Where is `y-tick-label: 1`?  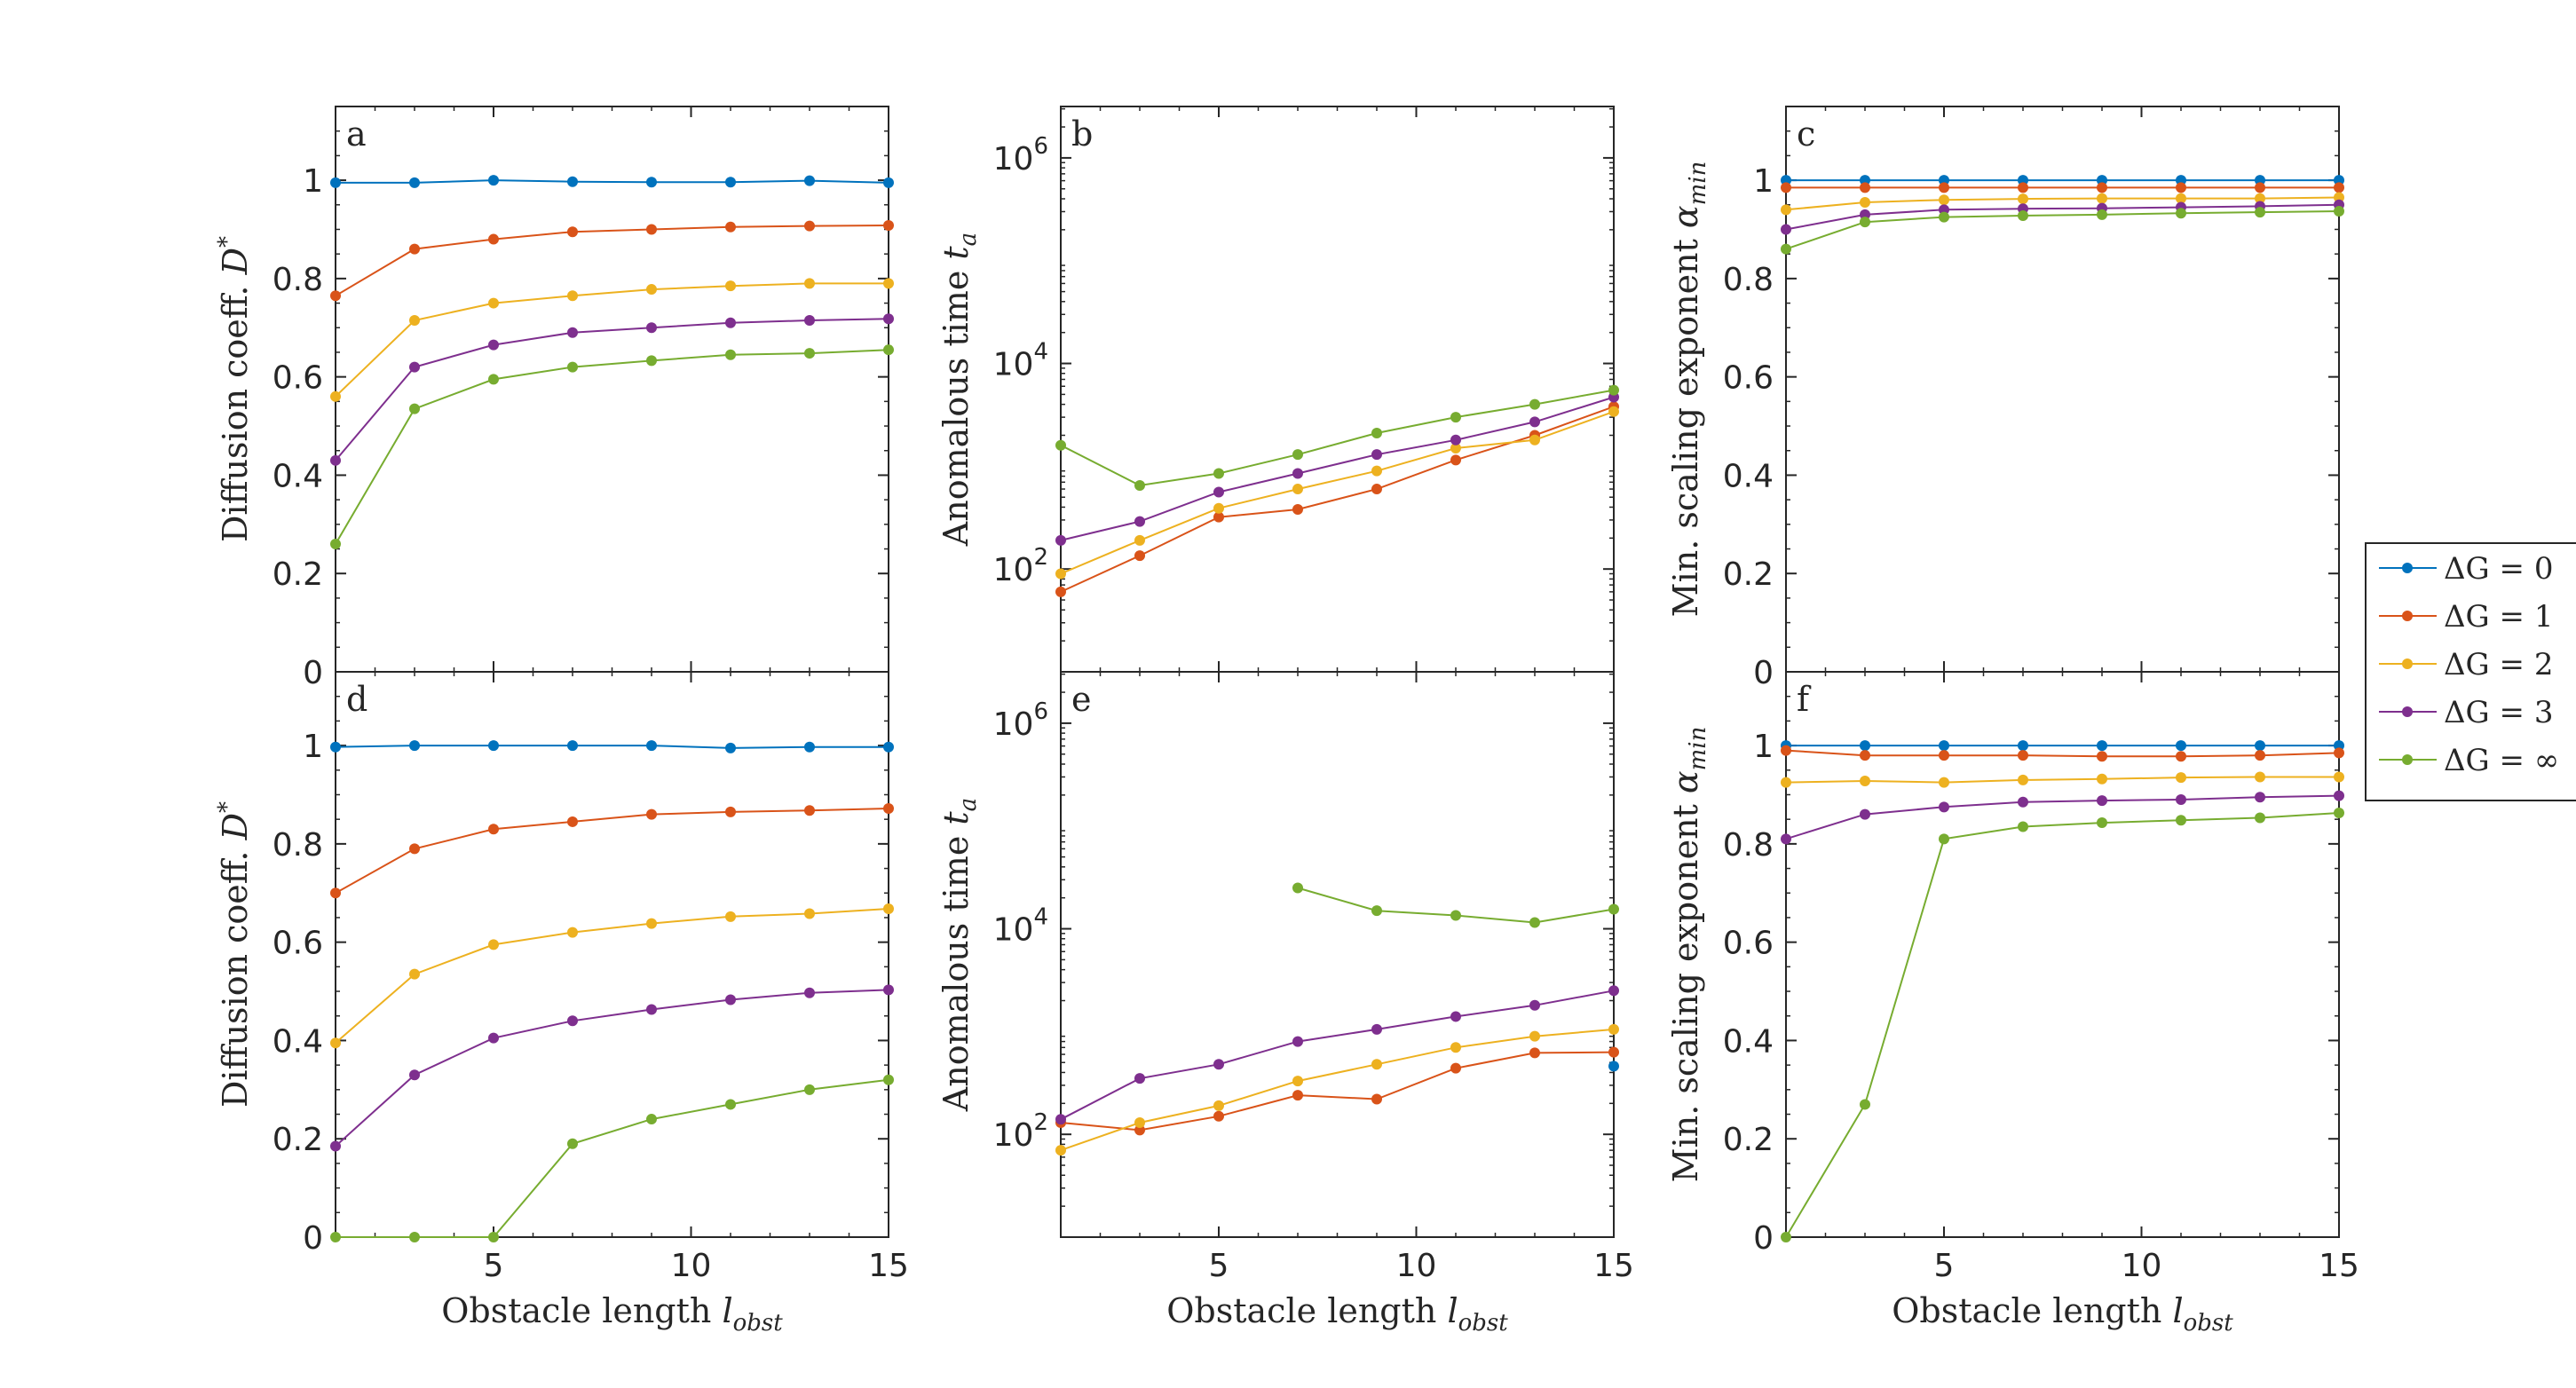 y-tick-label: 1 is located at coordinates (313, 181).